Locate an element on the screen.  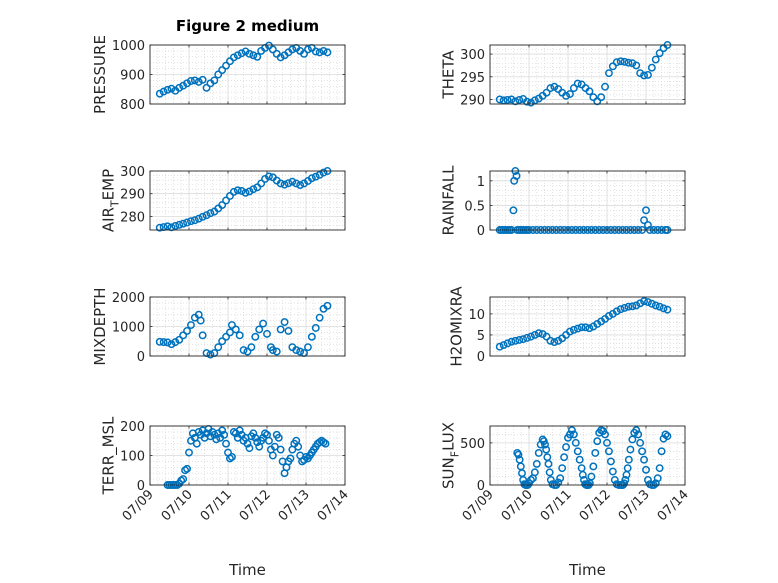
y-tick-label: 1000 is located at coordinates (128, 328).